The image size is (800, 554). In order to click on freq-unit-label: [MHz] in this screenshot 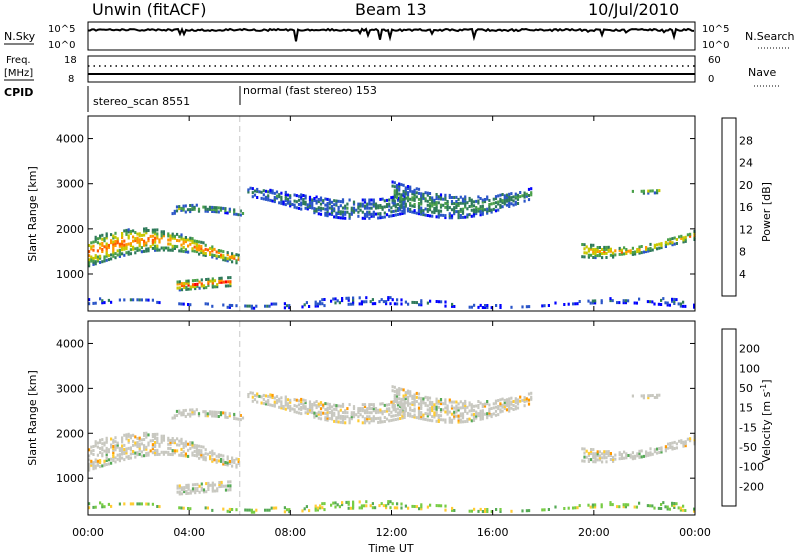, I will do `click(18, 73)`.